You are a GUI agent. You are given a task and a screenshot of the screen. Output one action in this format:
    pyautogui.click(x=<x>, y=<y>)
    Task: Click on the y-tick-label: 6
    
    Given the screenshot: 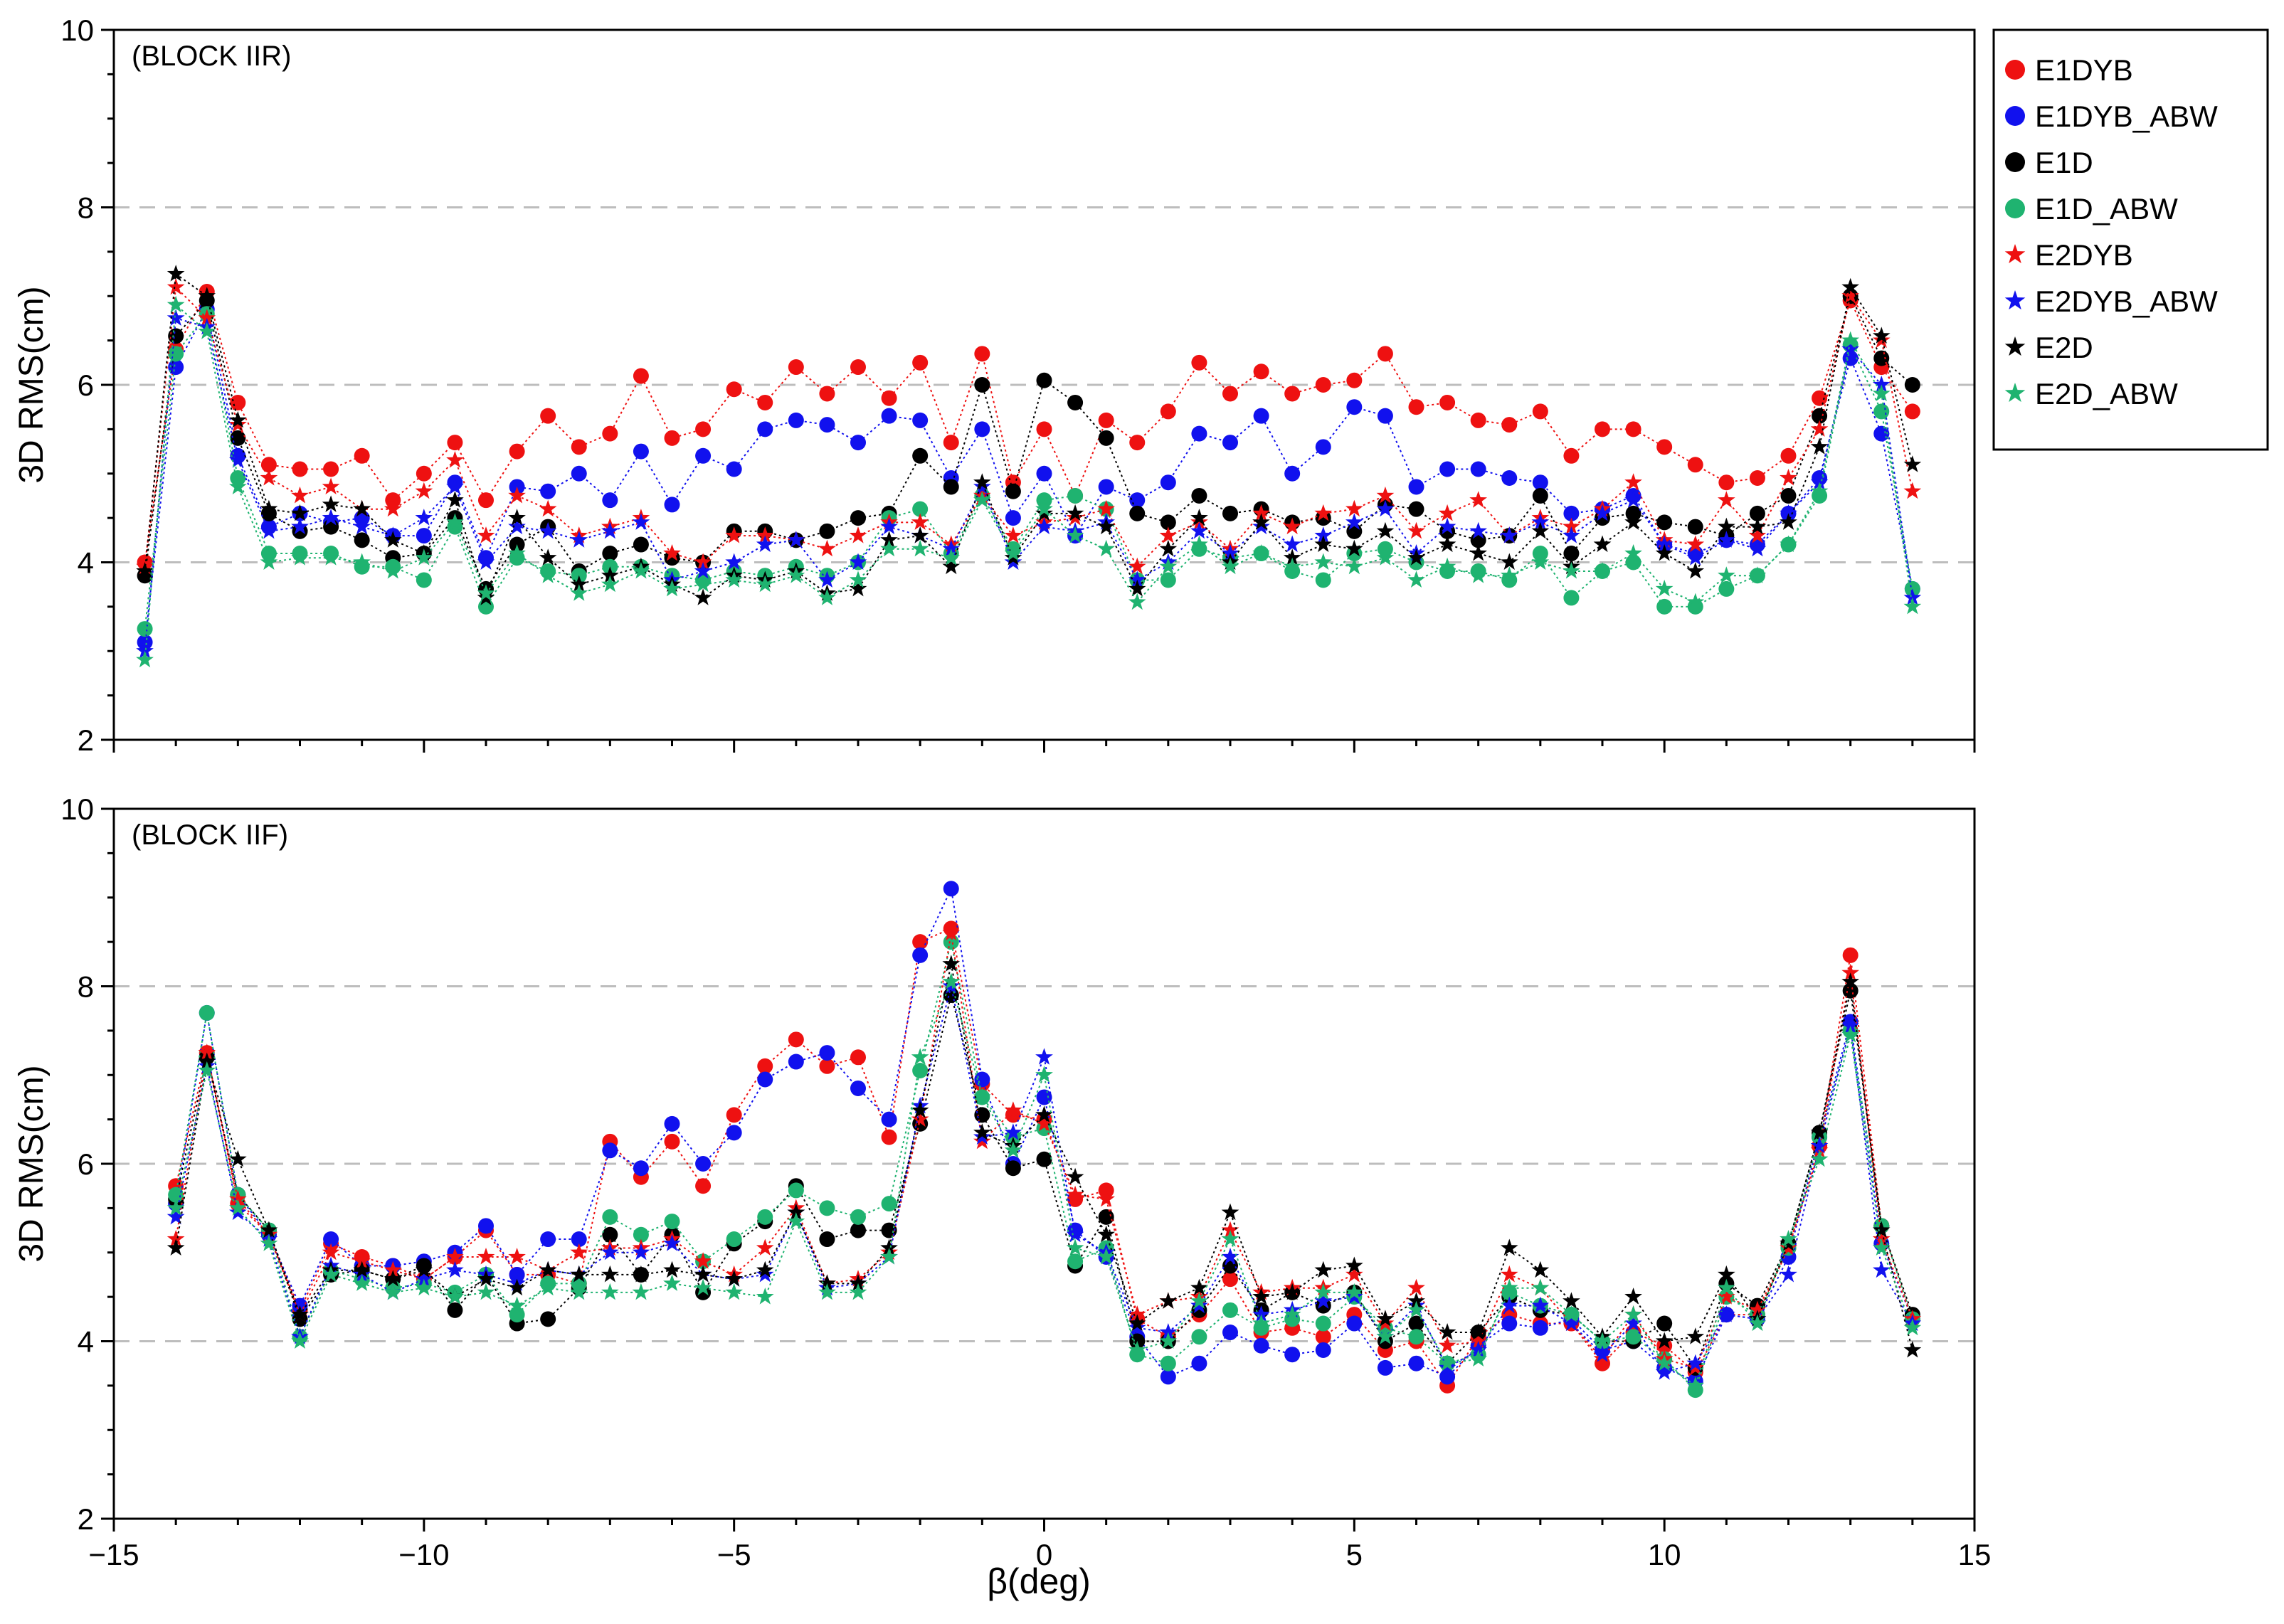 What is the action you would take?
    pyautogui.click(x=86, y=1164)
    